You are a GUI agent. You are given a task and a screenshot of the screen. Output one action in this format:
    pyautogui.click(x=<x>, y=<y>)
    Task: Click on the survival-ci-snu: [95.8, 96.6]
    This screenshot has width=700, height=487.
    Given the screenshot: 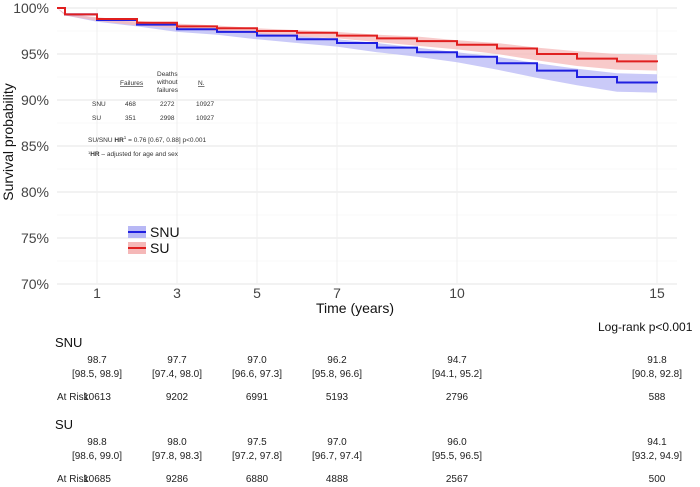 What is the action you would take?
    pyautogui.click(x=337, y=374)
    